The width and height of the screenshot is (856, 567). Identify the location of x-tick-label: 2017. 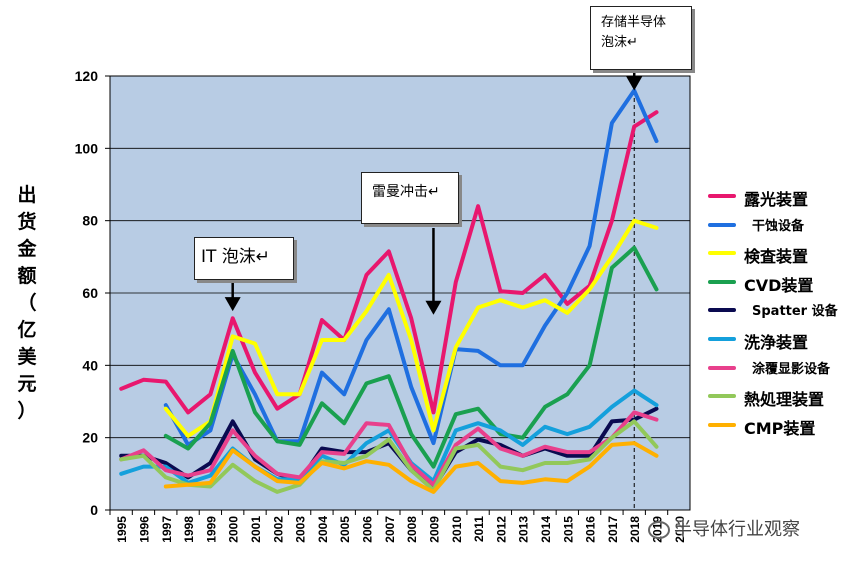
(613, 529).